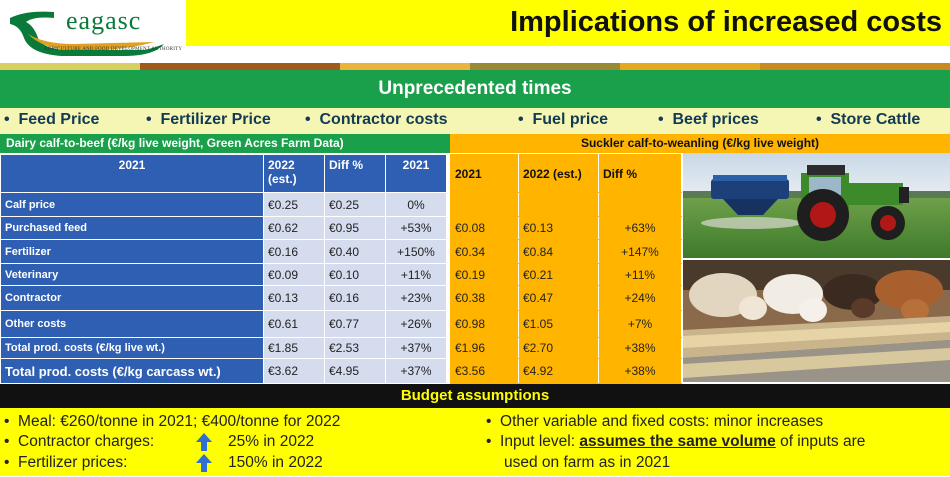 The image size is (950, 477). I want to click on value-2021: €0.16, so click(294, 251).